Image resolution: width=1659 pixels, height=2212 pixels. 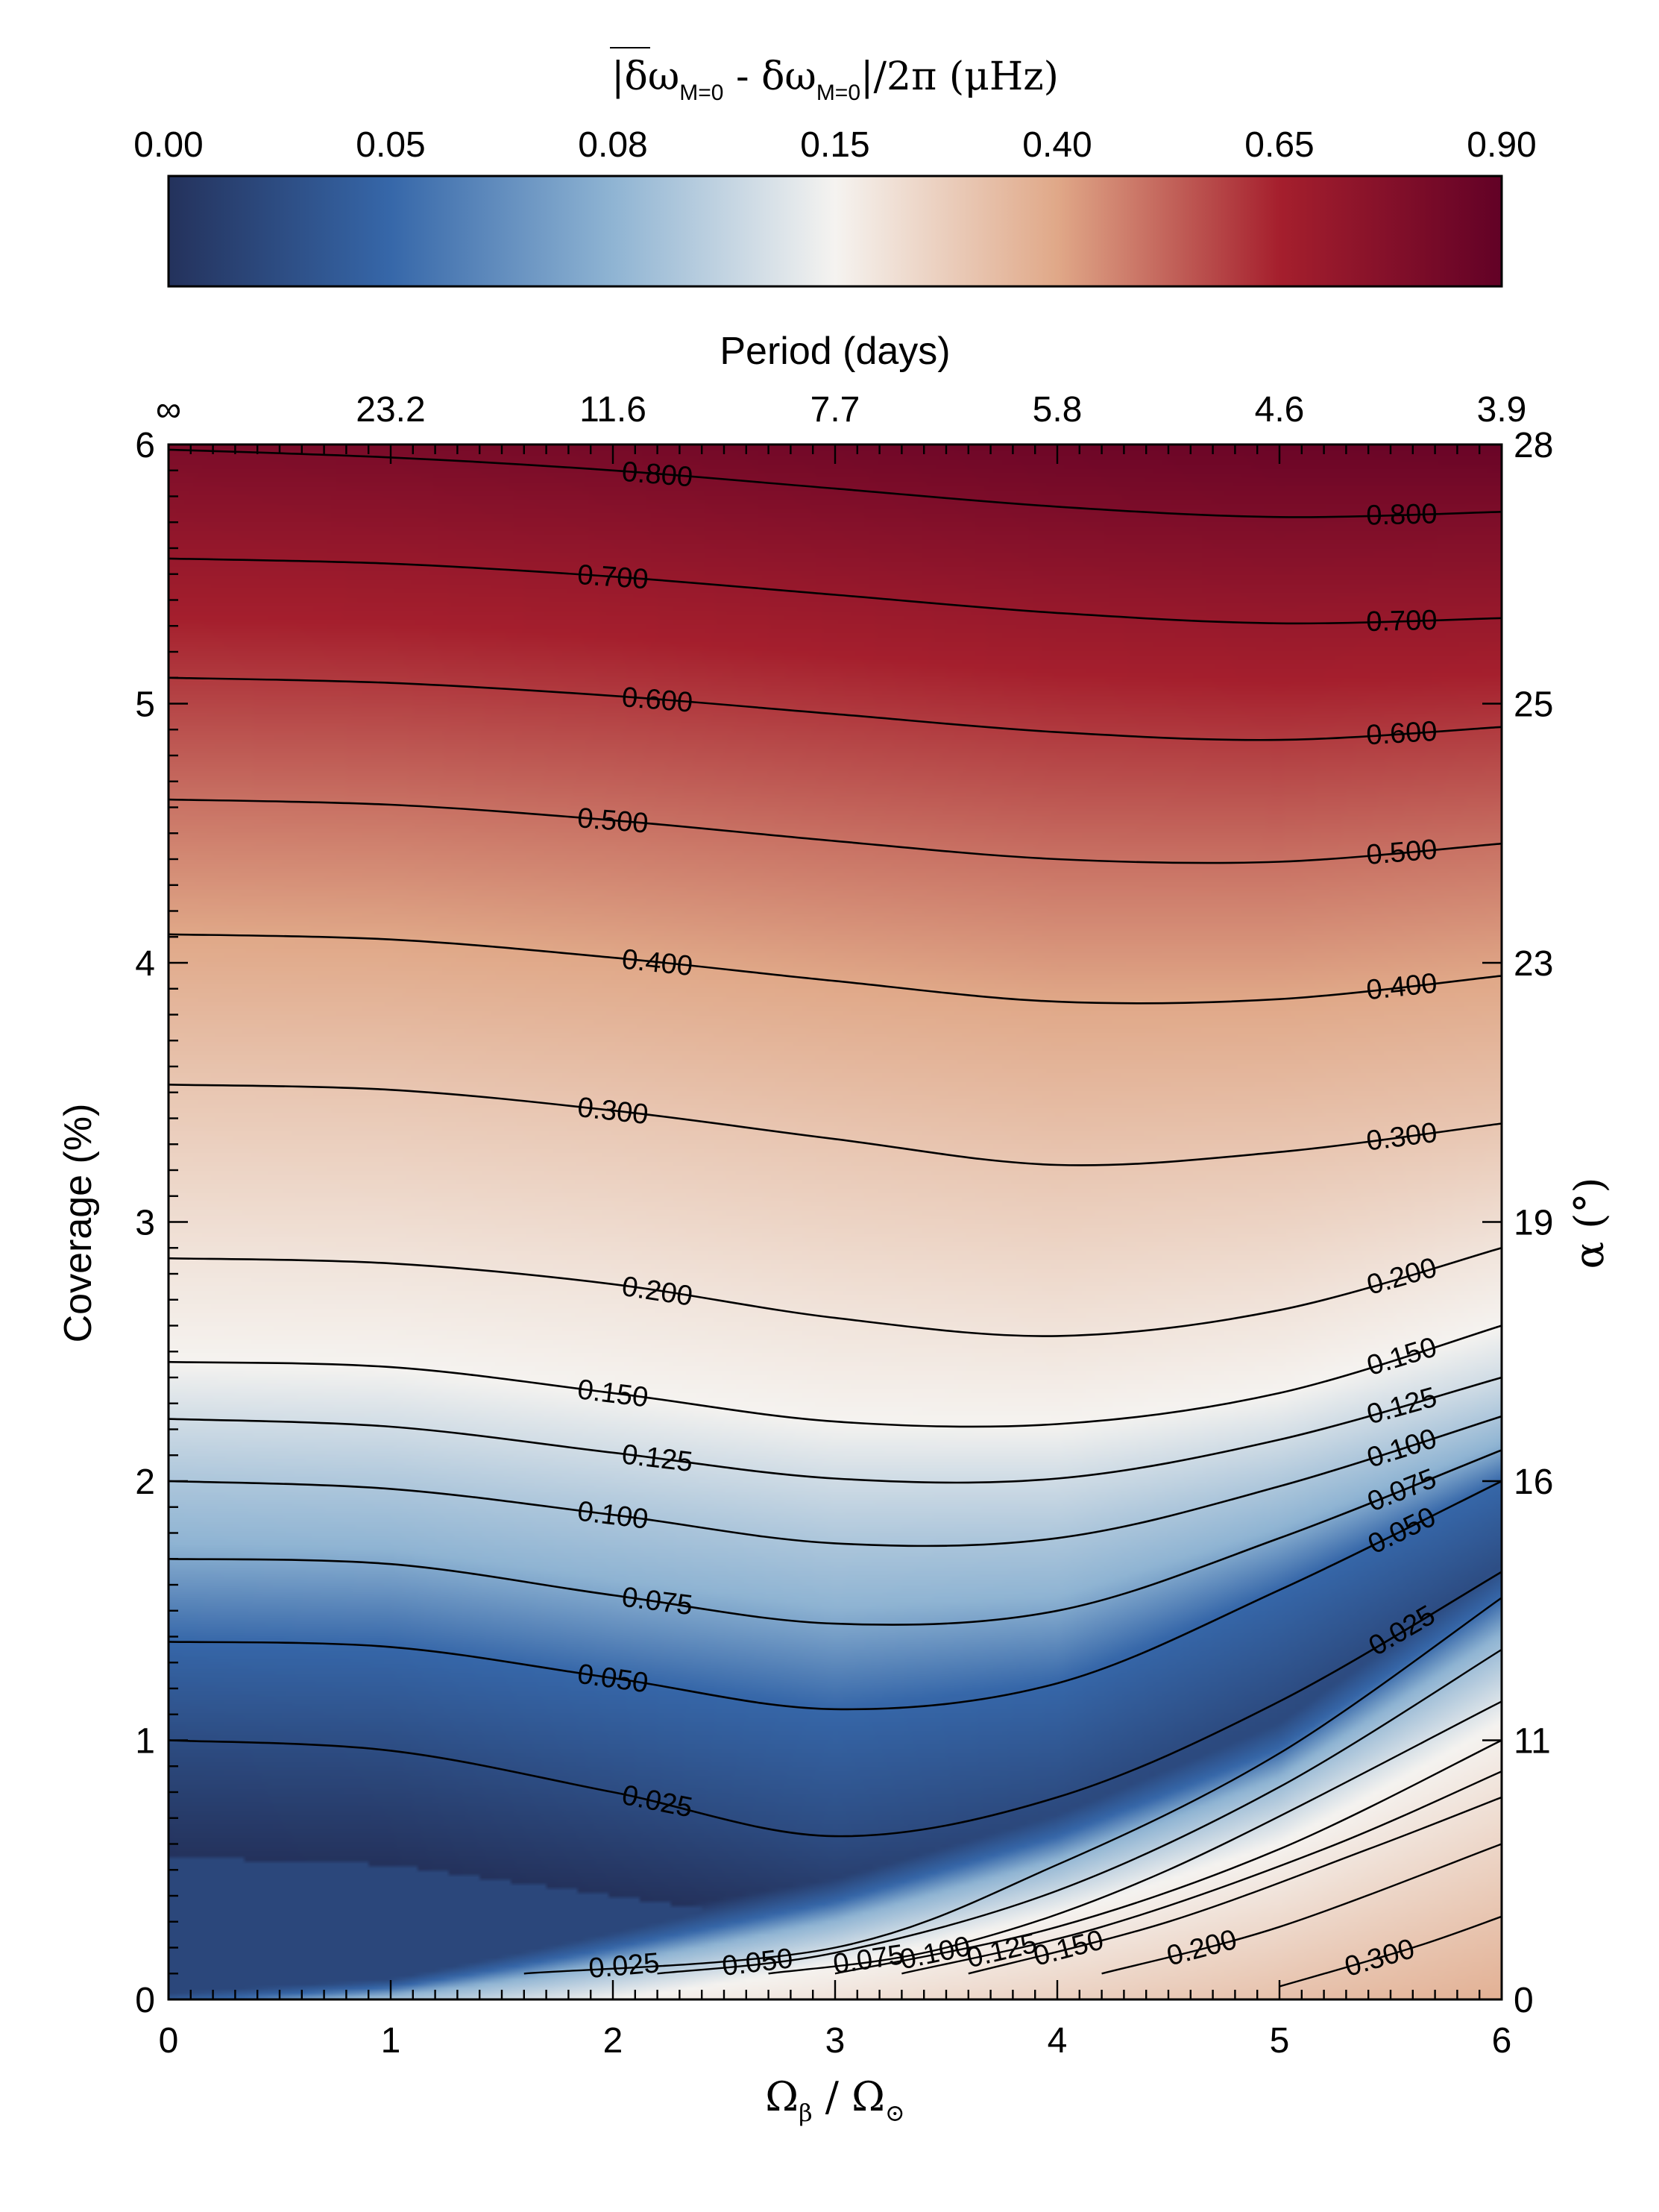 I want to click on x-axis-title: Ωβ / Ω⊙, so click(x=834, y=2100).